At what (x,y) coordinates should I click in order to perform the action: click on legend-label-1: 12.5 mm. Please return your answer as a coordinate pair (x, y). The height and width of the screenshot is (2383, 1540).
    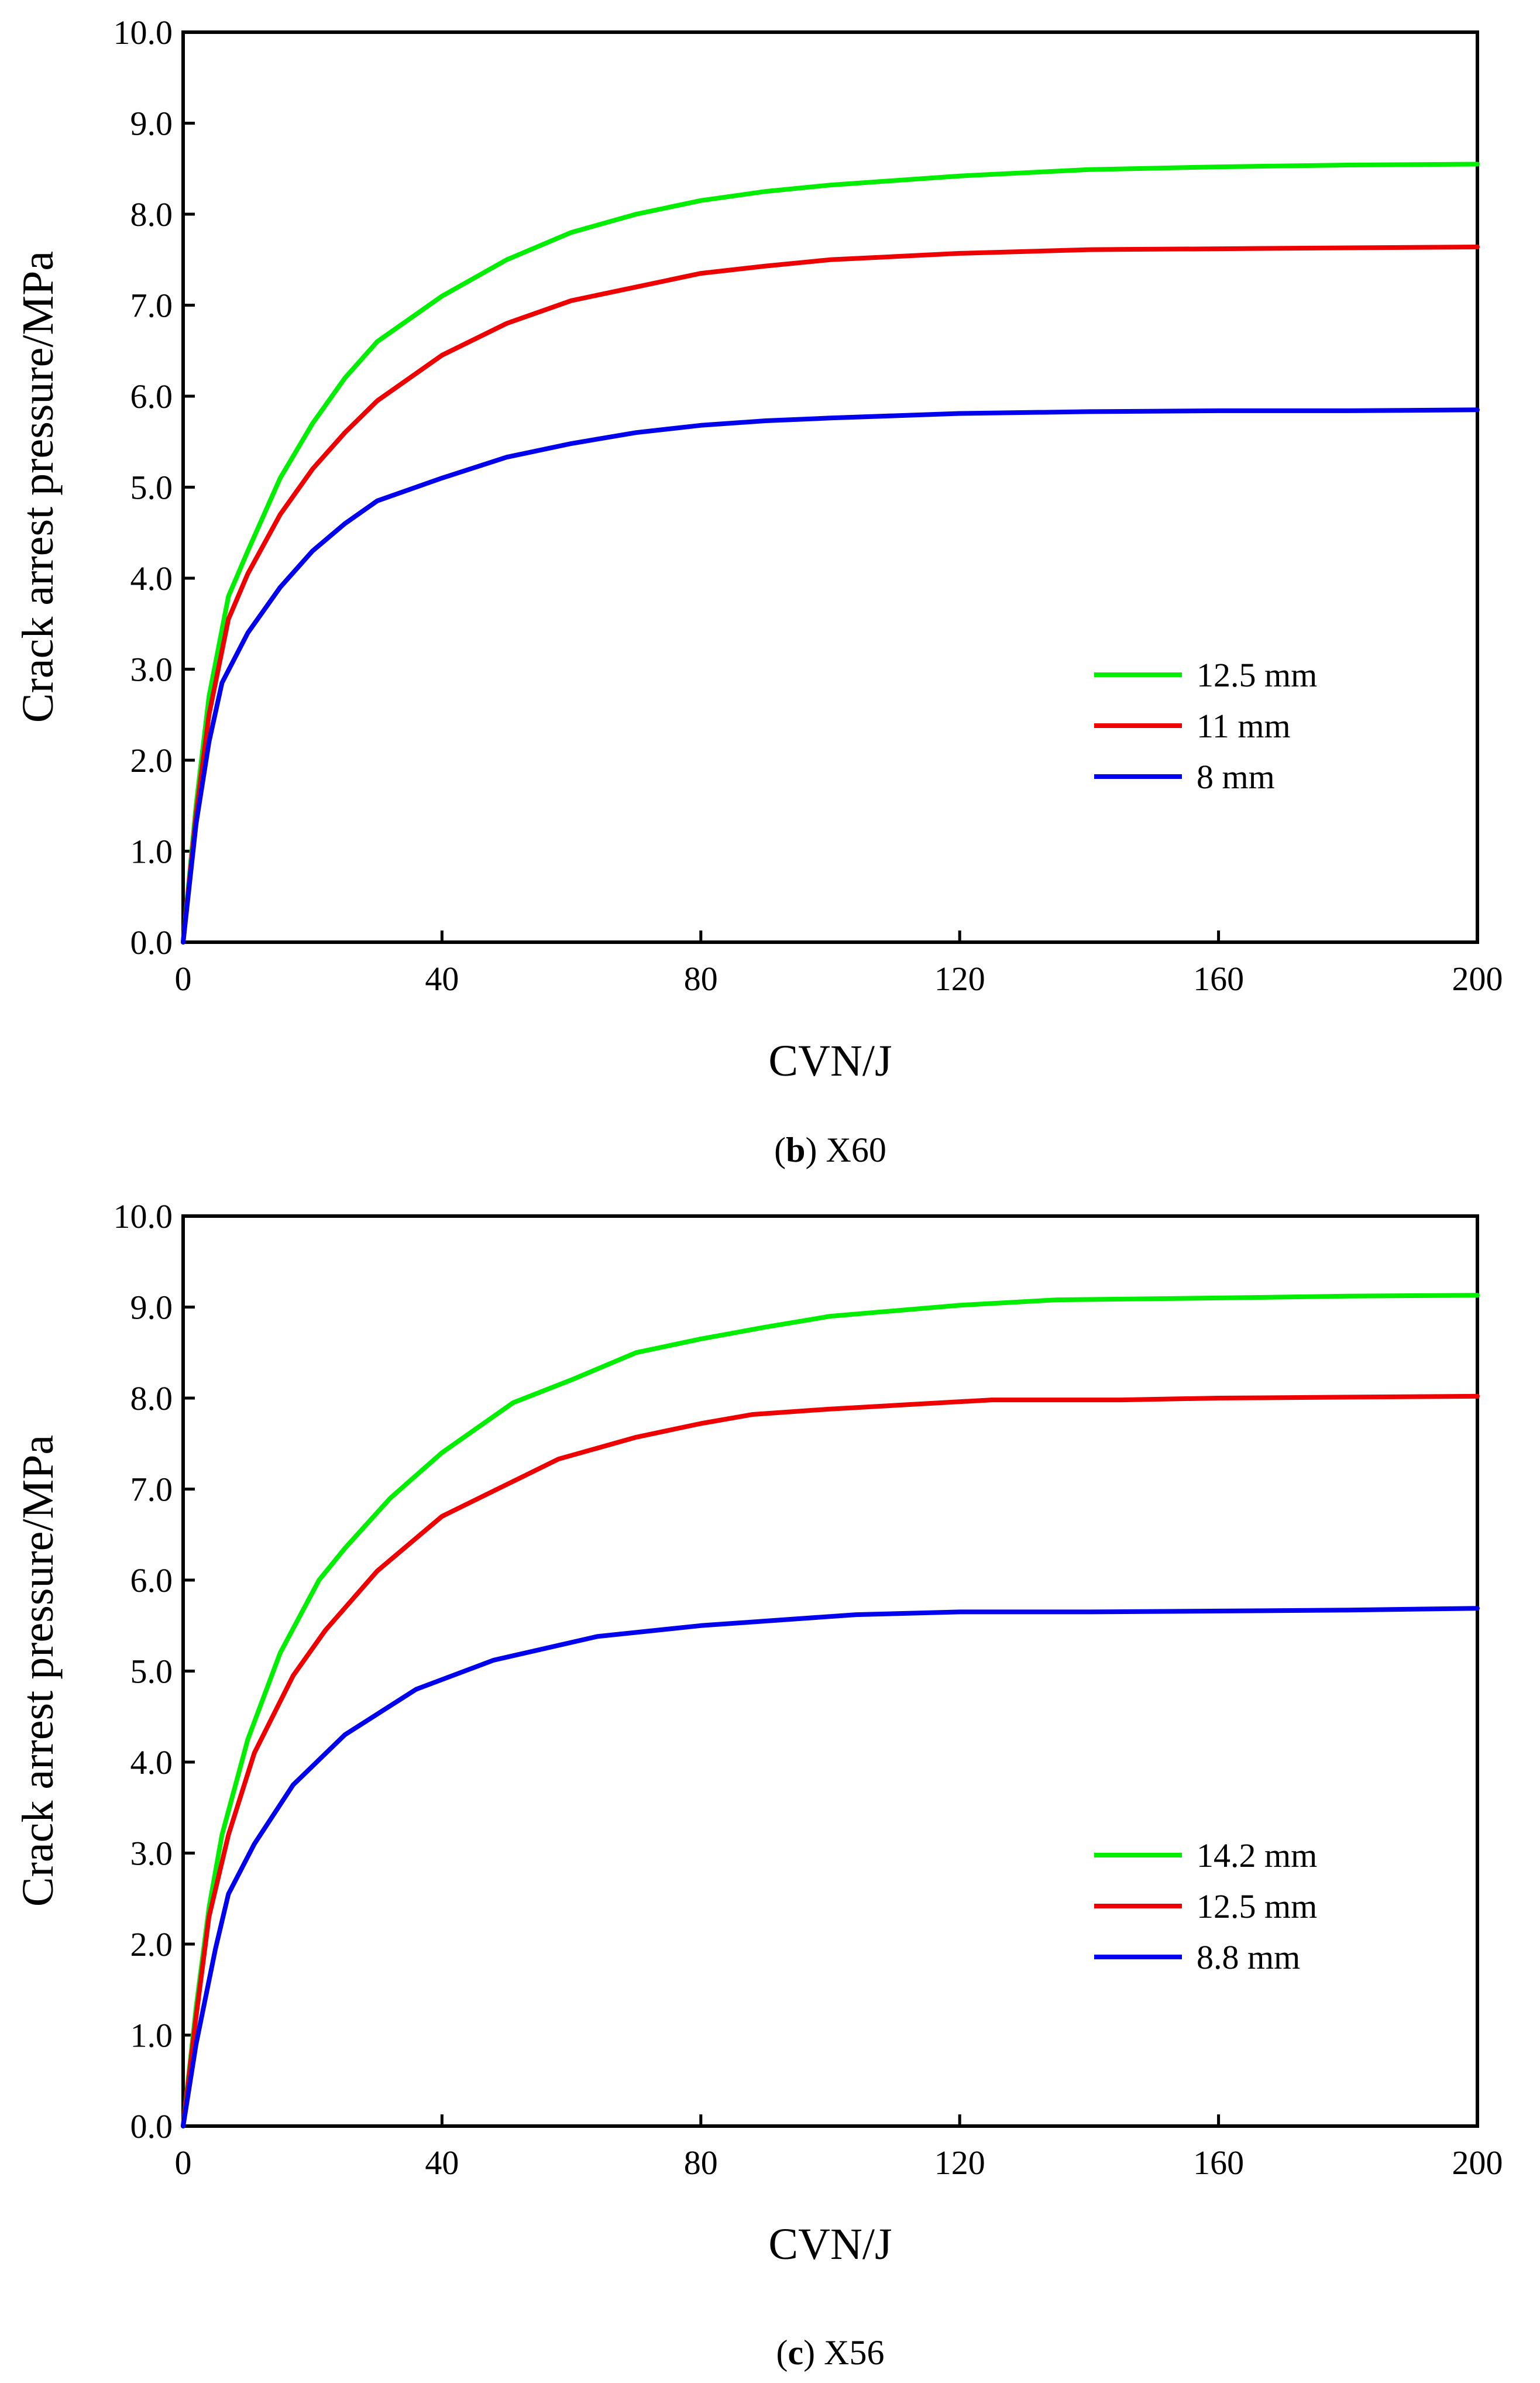
    Looking at the image, I should click on (1257, 1906).